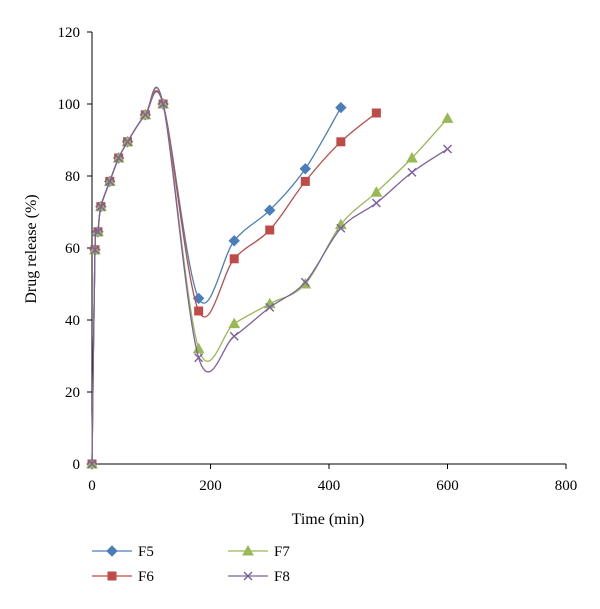  I want to click on legend-label-f8: F8, so click(282, 577).